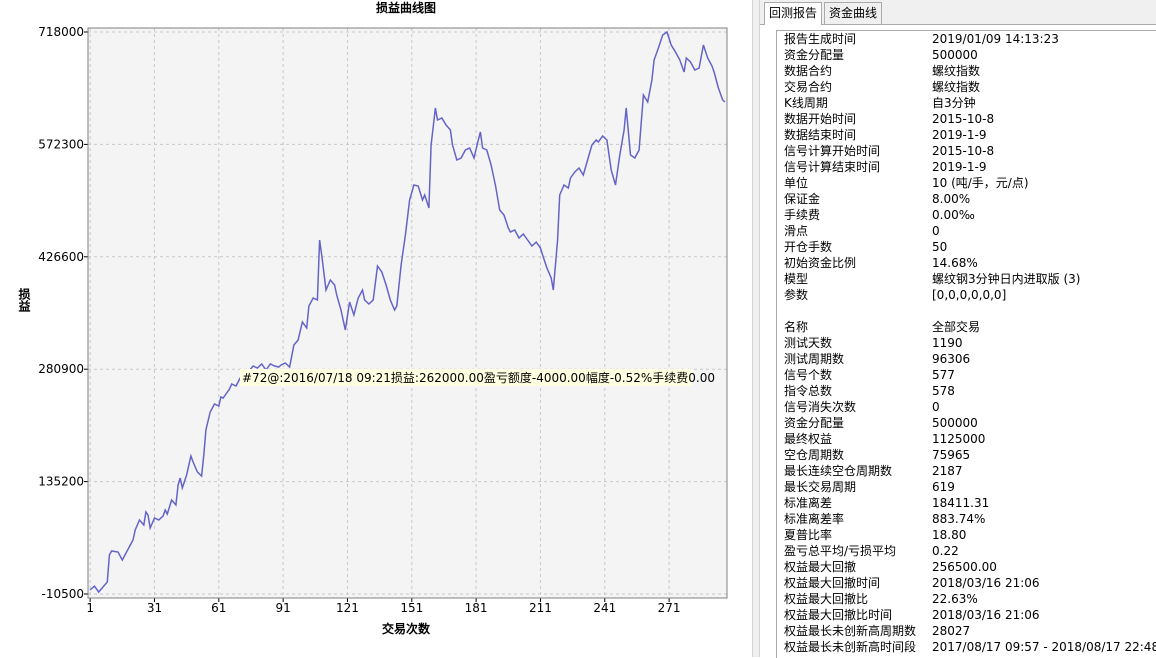 Image resolution: width=1156 pixels, height=658 pixels. Describe the element at coordinates (62, 594) in the screenshot. I see `y-tick-label: -10500` at that location.